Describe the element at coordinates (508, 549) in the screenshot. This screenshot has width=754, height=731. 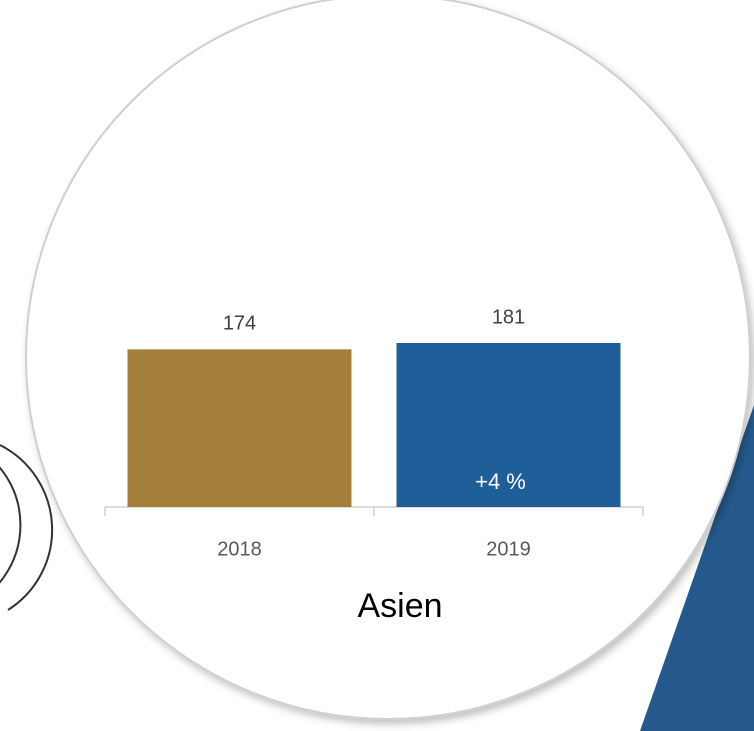
I see `x-tick-label: 2019` at that location.